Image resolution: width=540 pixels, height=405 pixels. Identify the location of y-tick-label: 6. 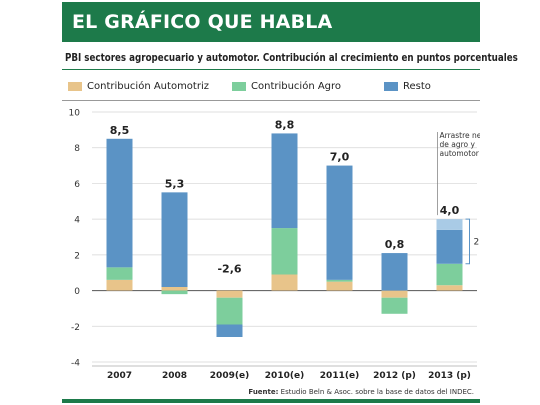
(77, 185).